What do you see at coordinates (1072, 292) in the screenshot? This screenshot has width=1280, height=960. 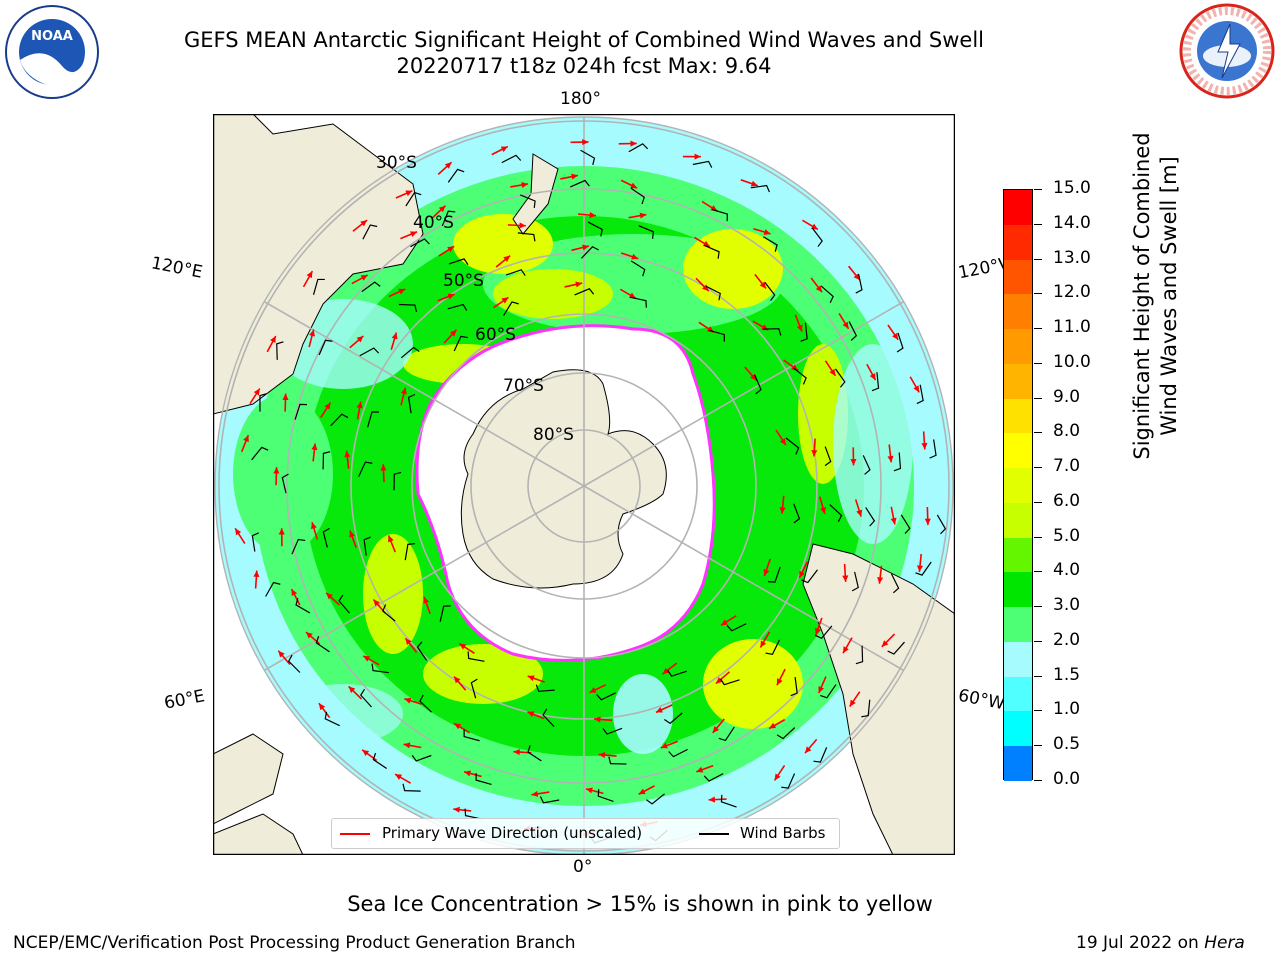 I see `colorbar-tick-label: 12.0` at bounding box center [1072, 292].